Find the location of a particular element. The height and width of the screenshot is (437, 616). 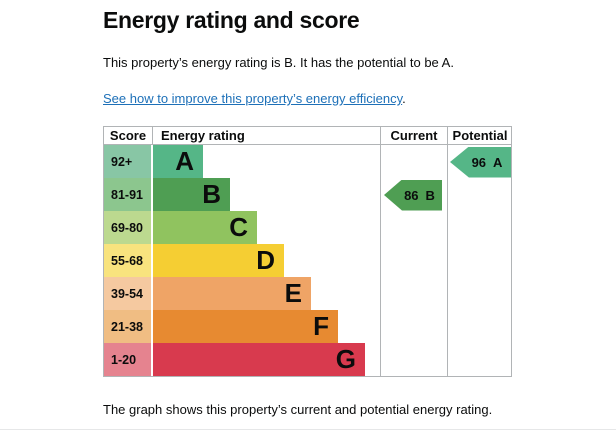

band-bar-f: F is located at coordinates (245, 326).